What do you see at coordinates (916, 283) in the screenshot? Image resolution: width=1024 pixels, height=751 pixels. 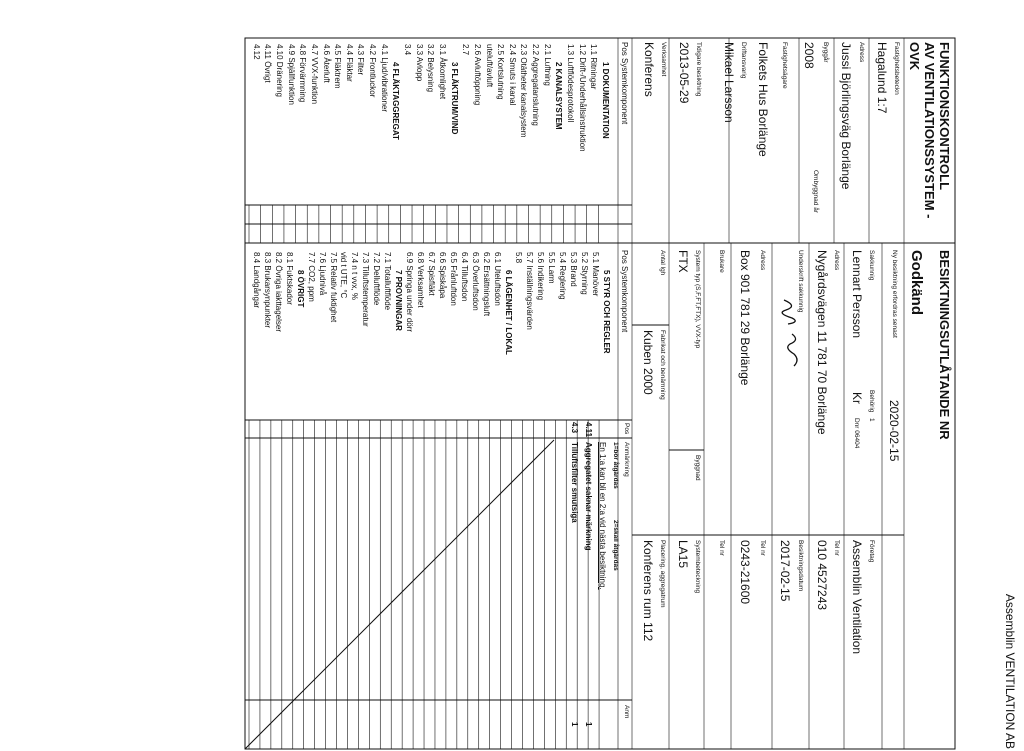 I see `status: Godkänd` at bounding box center [916, 283].